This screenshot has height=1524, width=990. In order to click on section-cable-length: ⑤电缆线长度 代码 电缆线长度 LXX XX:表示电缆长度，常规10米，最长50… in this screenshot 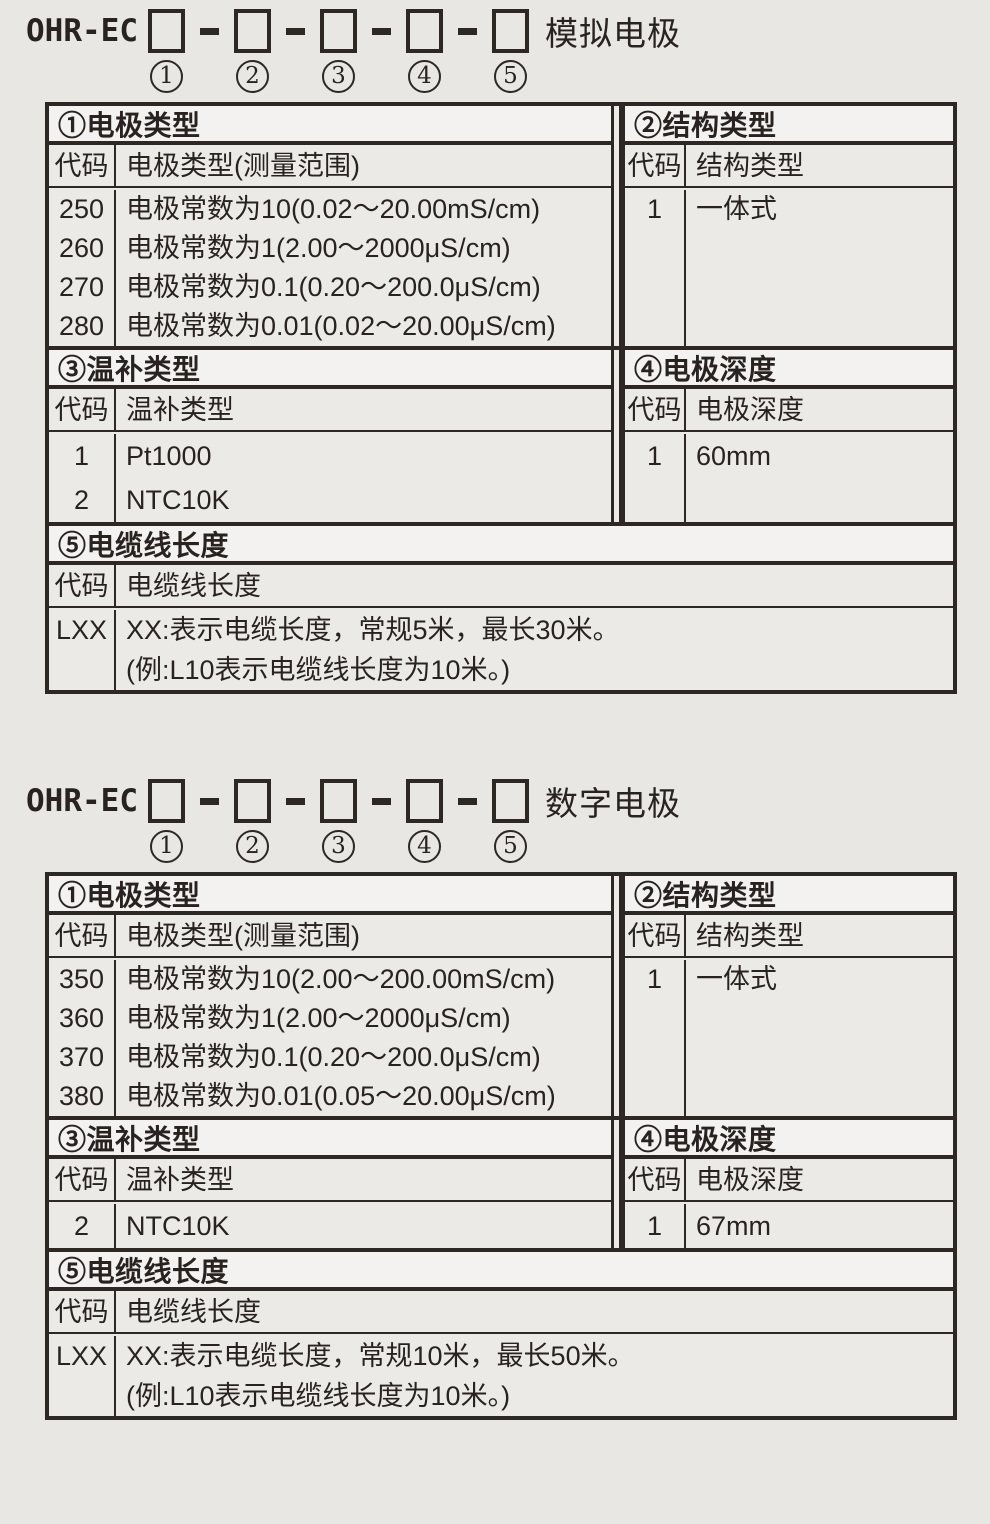, I will do `click(501, 1334)`.